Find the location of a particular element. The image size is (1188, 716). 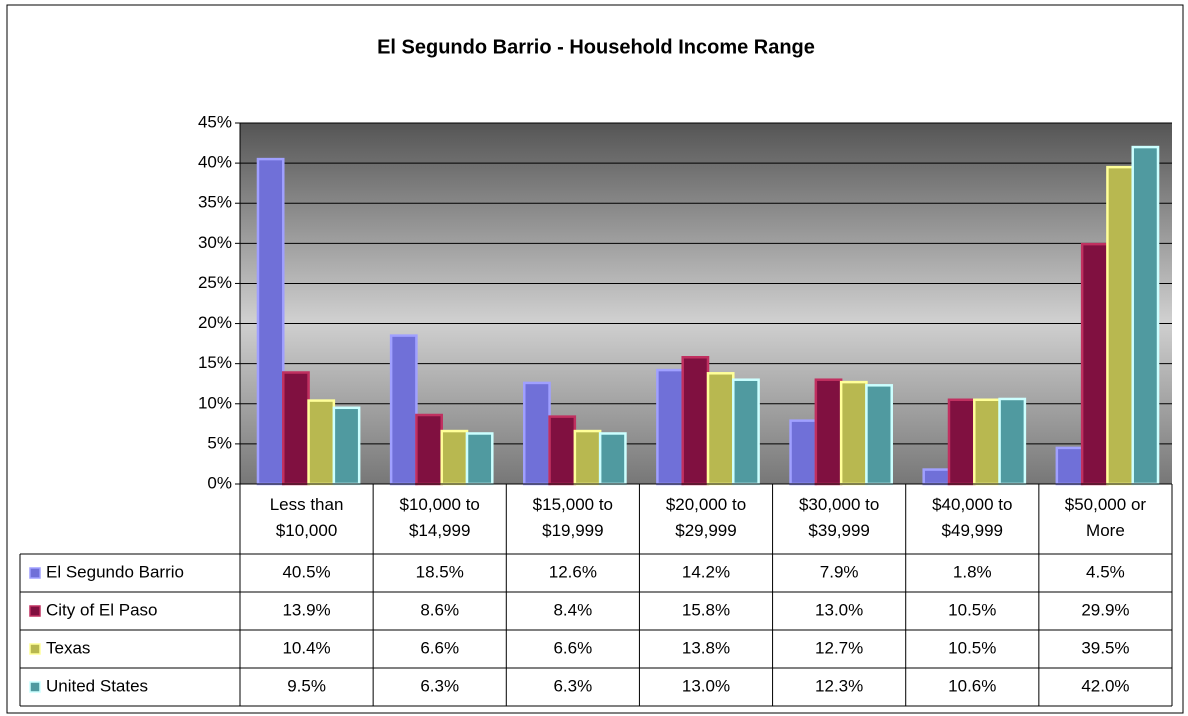

table-value: 12.3% is located at coordinates (839, 685).